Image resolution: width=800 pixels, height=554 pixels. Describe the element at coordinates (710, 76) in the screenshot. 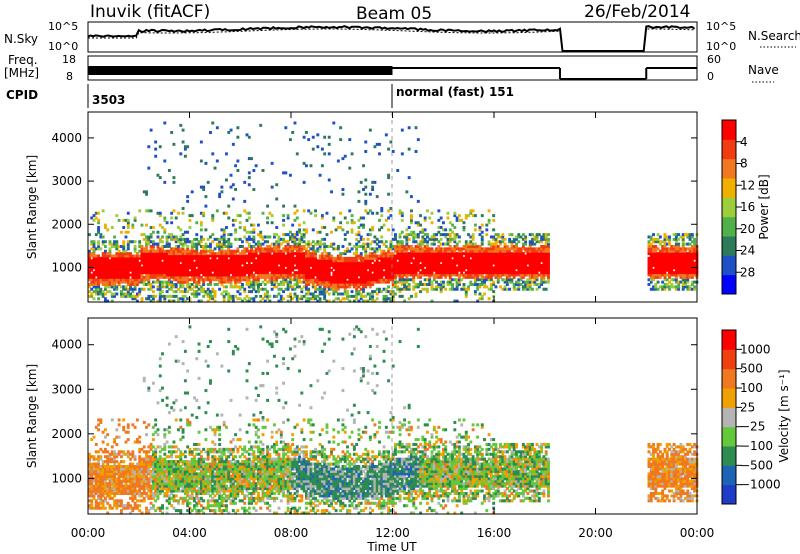

I see `nave-tick-bottom: 0` at that location.